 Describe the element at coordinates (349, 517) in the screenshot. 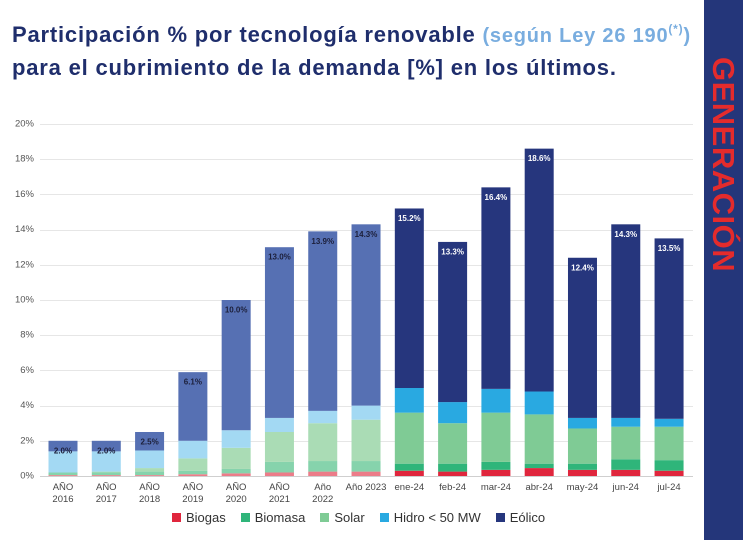

I see `legend-label-solar: Solar` at that location.